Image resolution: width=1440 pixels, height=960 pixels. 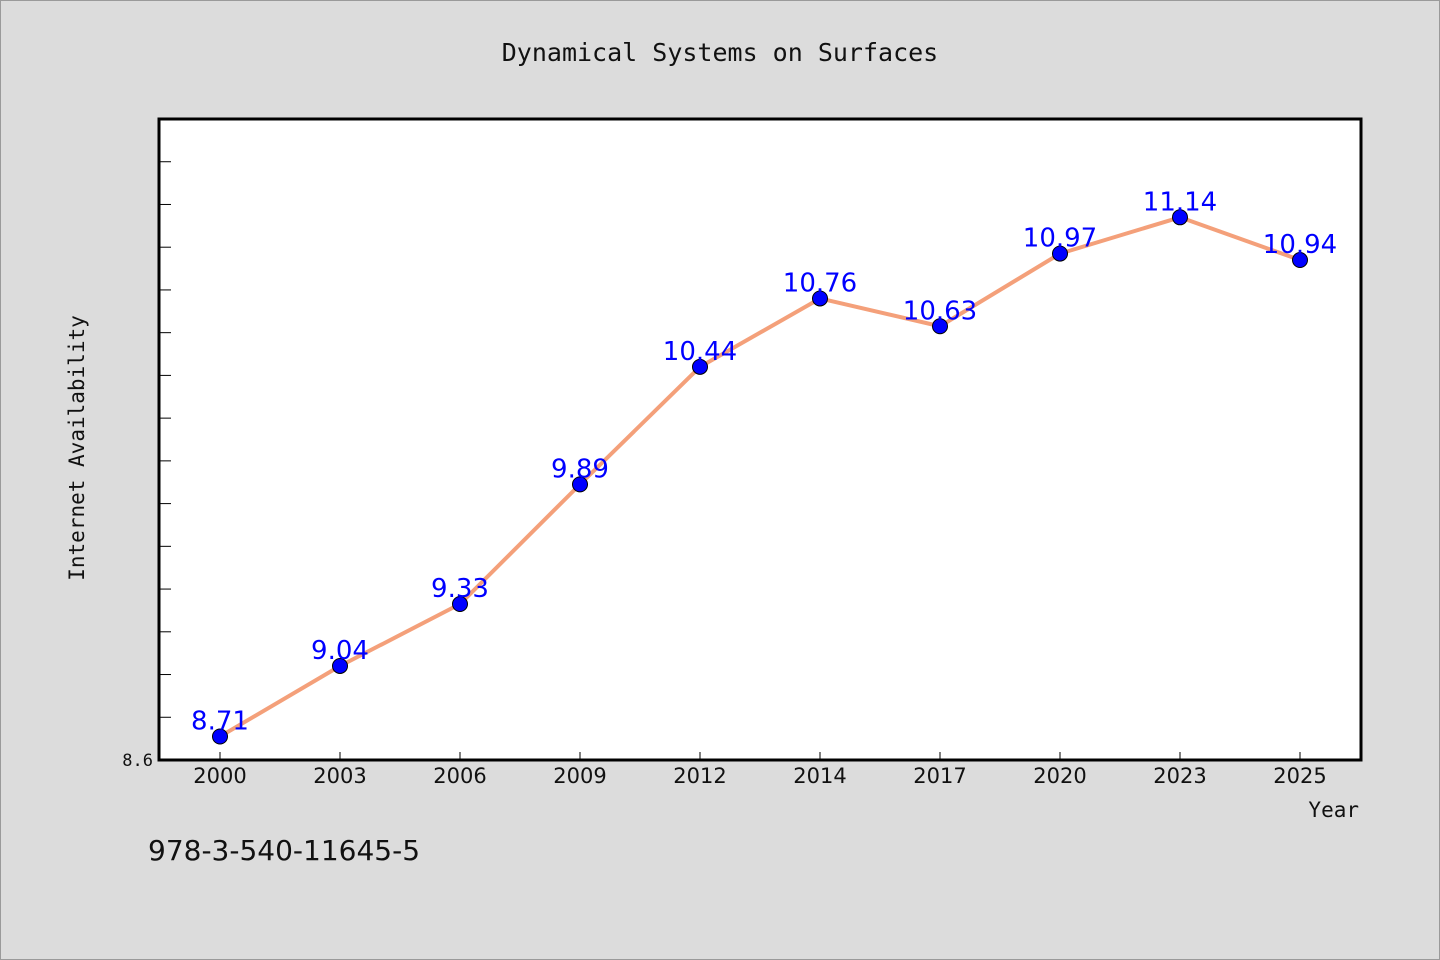 I want to click on x-axis-title: Year, so click(x=1333, y=810).